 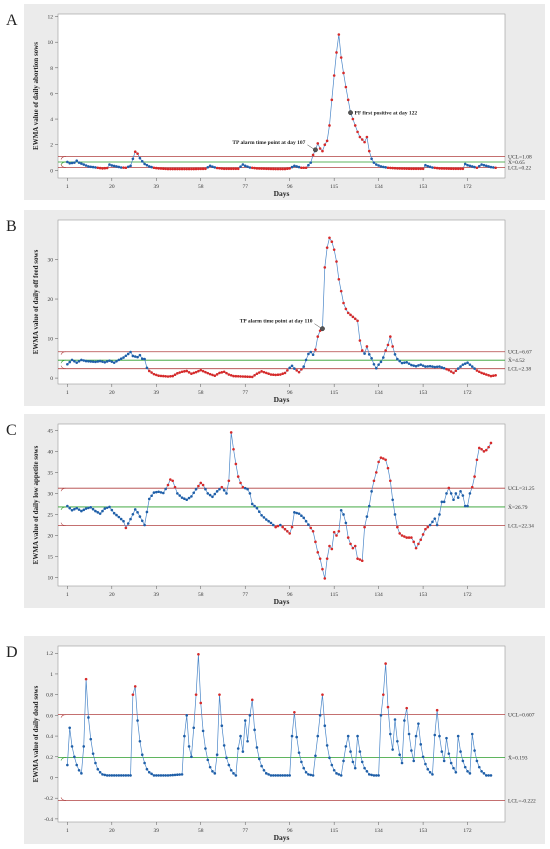 What do you see at coordinates (334, 187) in the screenshot?
I see `x-tick-label: 115` at bounding box center [334, 187].